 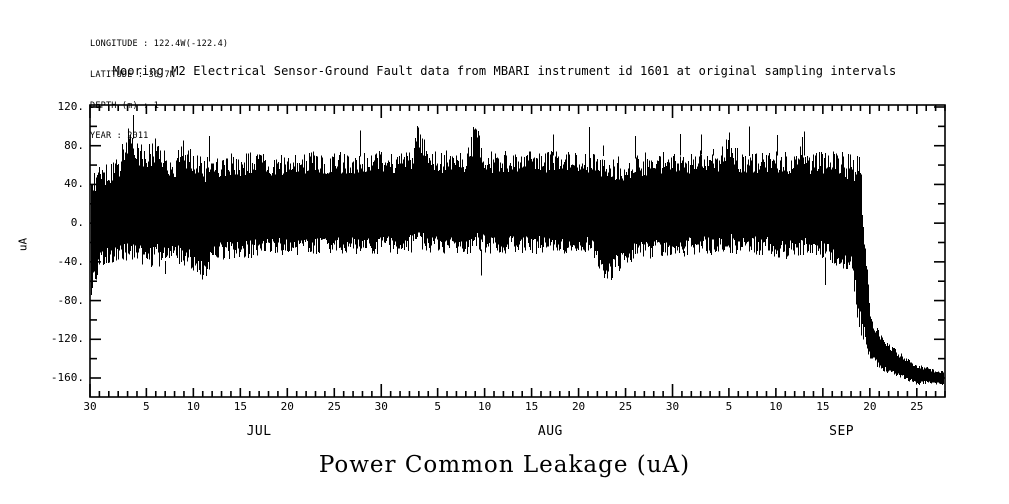 What do you see at coordinates (504, 465) in the screenshot?
I see `figure-caption: Power Common Leakage (uA)` at bounding box center [504, 465].